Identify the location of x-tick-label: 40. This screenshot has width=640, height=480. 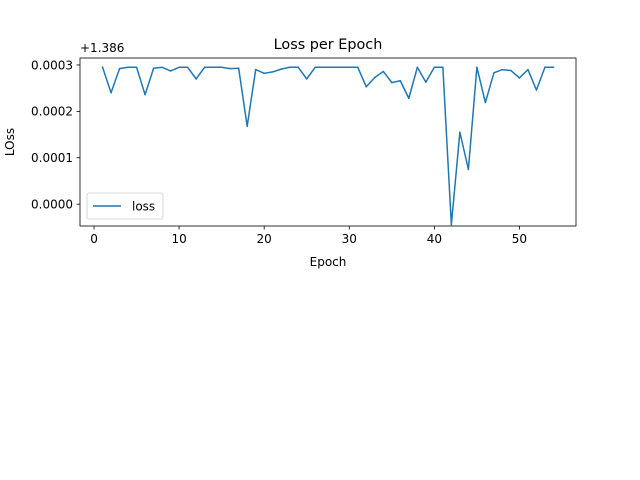
(434, 239).